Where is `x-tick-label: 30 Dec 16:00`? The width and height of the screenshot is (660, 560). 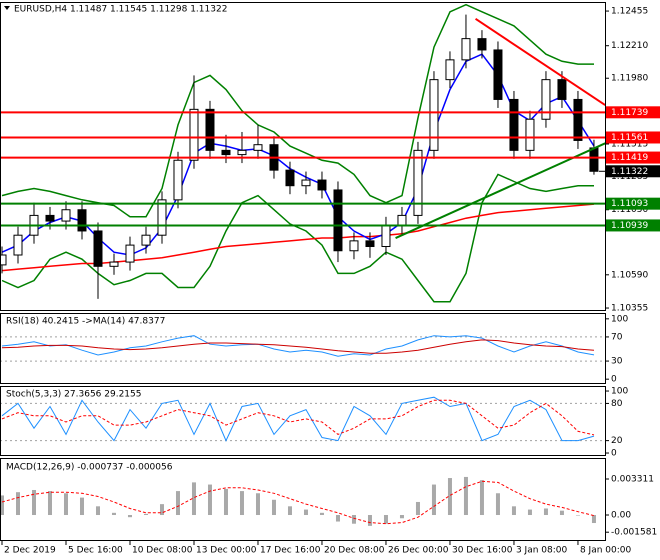 x-tick-label: 30 Dec 16:00 is located at coordinates (482, 551).